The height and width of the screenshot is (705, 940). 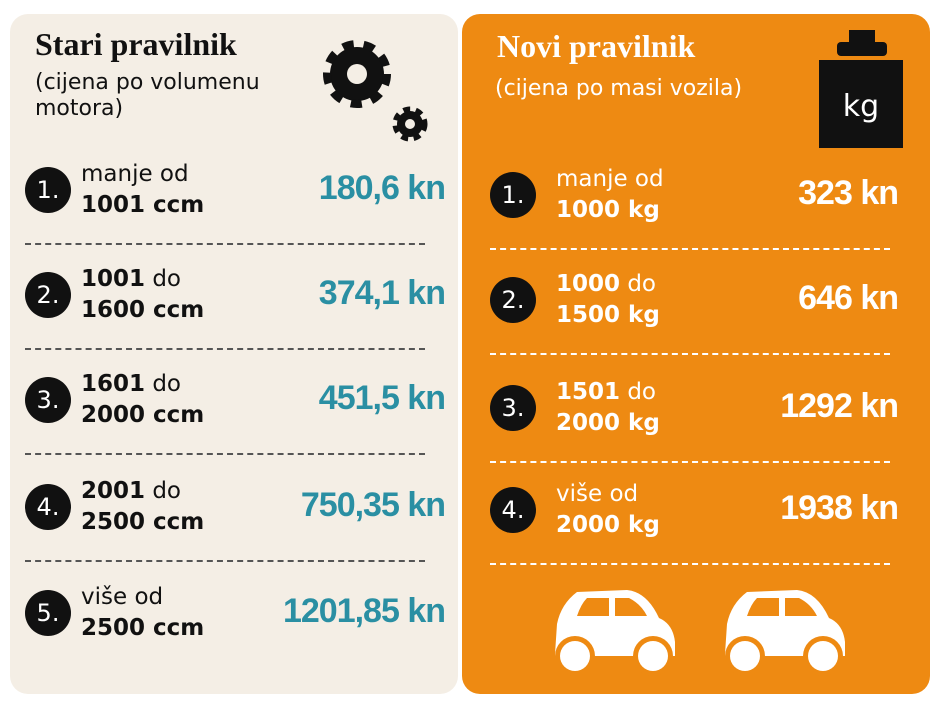 What do you see at coordinates (143, 310) in the screenshot?
I see `range-to: 1600 ccm` at bounding box center [143, 310].